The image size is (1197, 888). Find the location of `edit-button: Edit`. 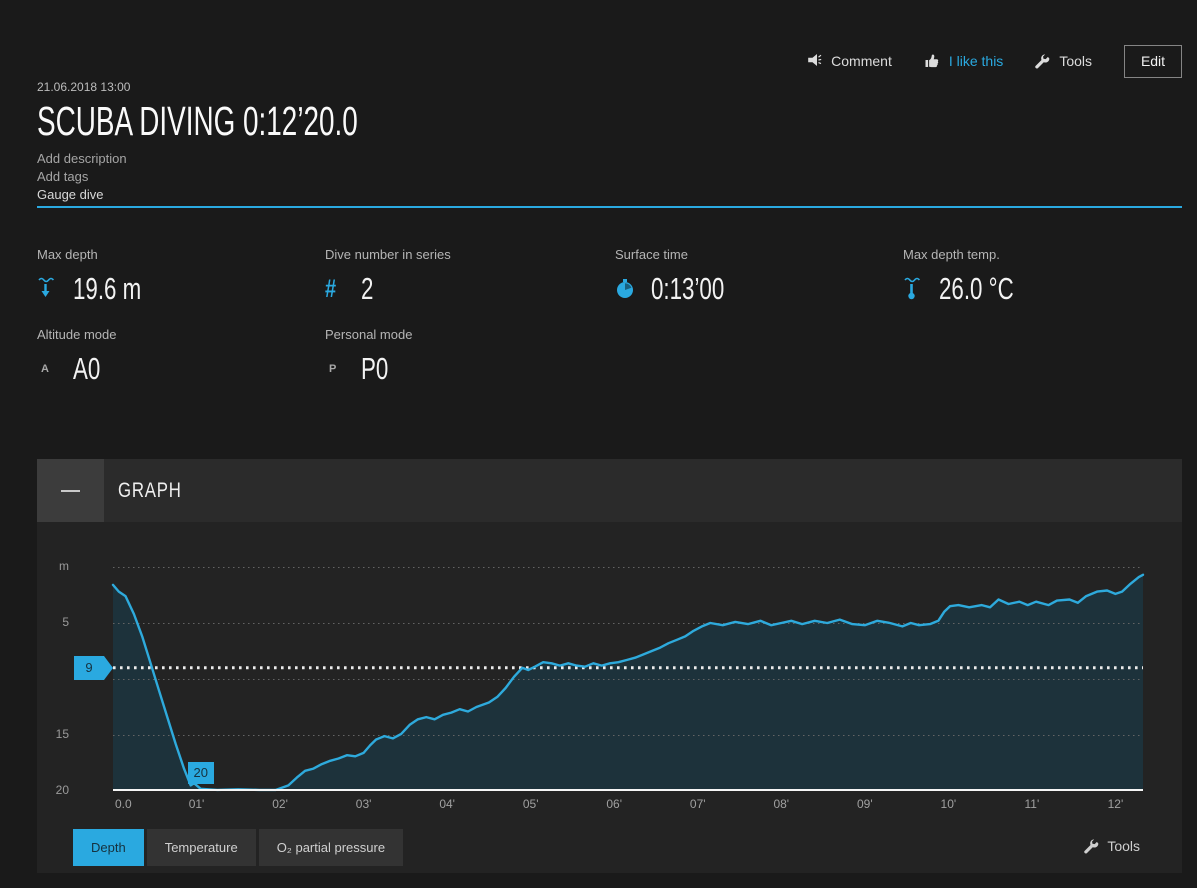

edit-button: Edit is located at coordinates (1153, 61).